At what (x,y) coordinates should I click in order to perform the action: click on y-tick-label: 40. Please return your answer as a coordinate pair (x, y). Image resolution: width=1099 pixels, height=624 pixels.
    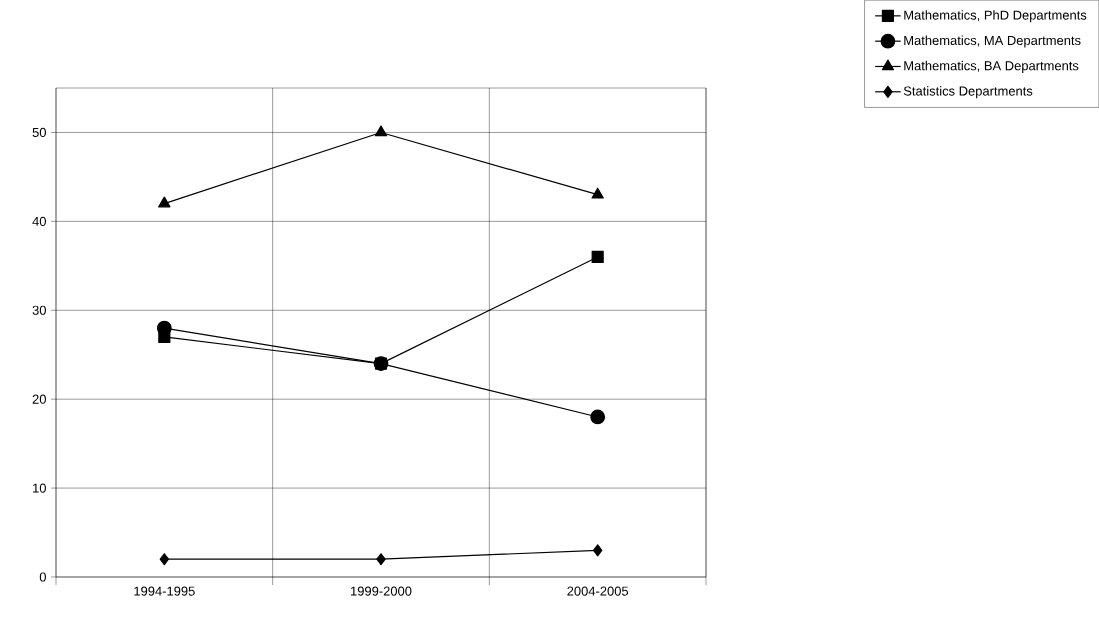
    Looking at the image, I should click on (39, 221).